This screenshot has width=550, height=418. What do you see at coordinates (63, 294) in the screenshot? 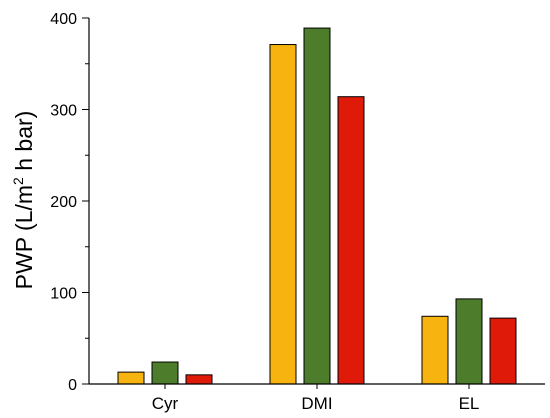
I see `y-tick-label-100: 100` at bounding box center [63, 294].